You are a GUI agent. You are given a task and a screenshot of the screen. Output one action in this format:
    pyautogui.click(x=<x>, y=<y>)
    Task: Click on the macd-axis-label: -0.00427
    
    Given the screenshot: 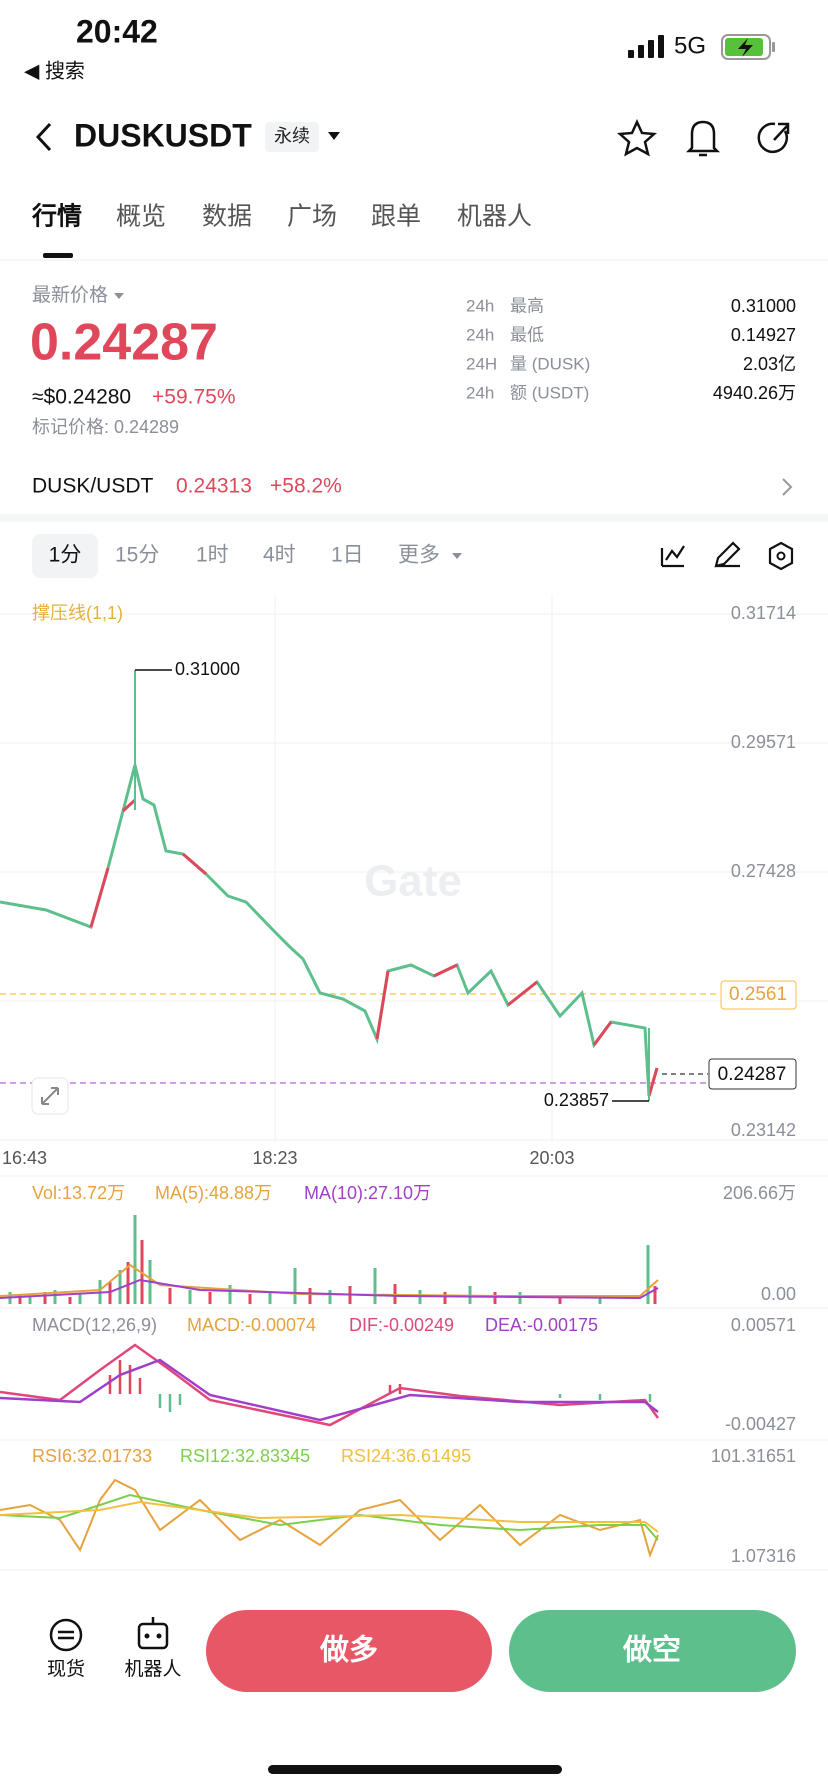 What is the action you would take?
    pyautogui.click(x=760, y=1424)
    